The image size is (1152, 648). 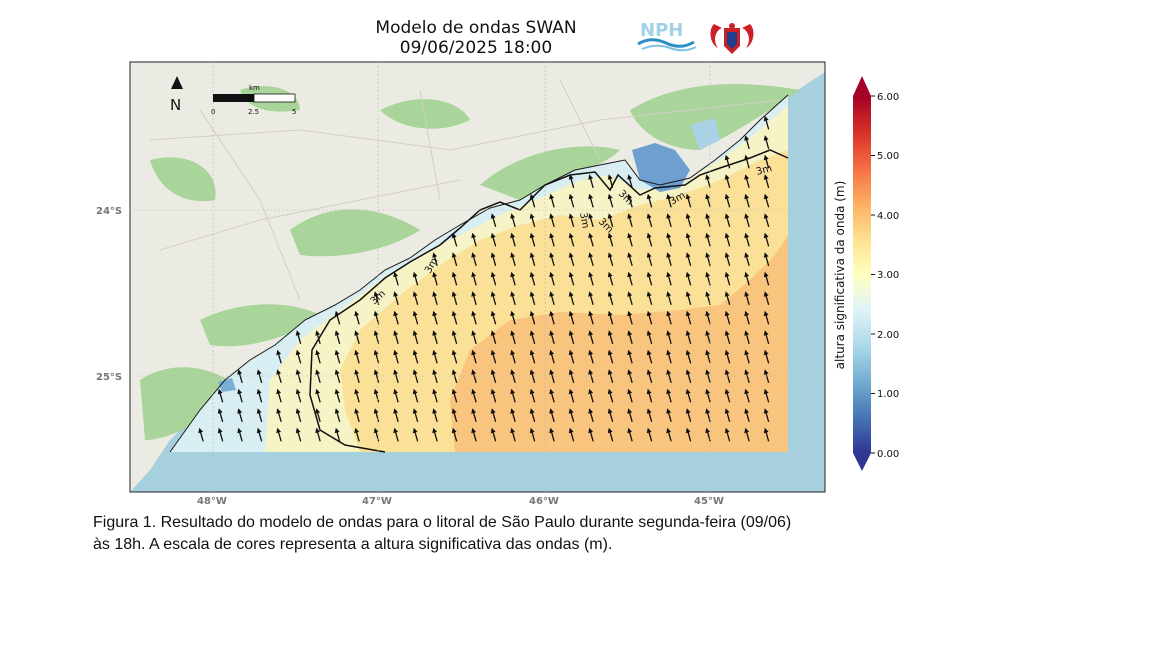 I want to click on colorbar-tick-1: 1.00, so click(x=888, y=394).